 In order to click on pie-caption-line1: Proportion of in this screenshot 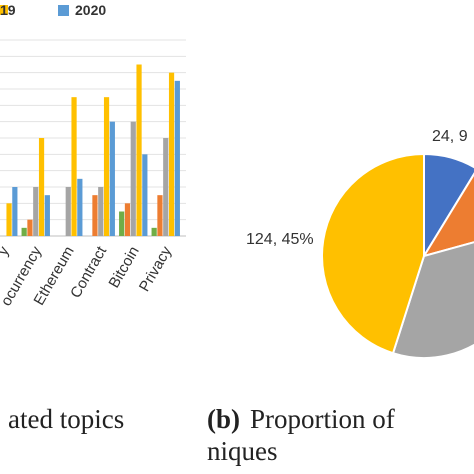, I will do `click(322, 419)`.